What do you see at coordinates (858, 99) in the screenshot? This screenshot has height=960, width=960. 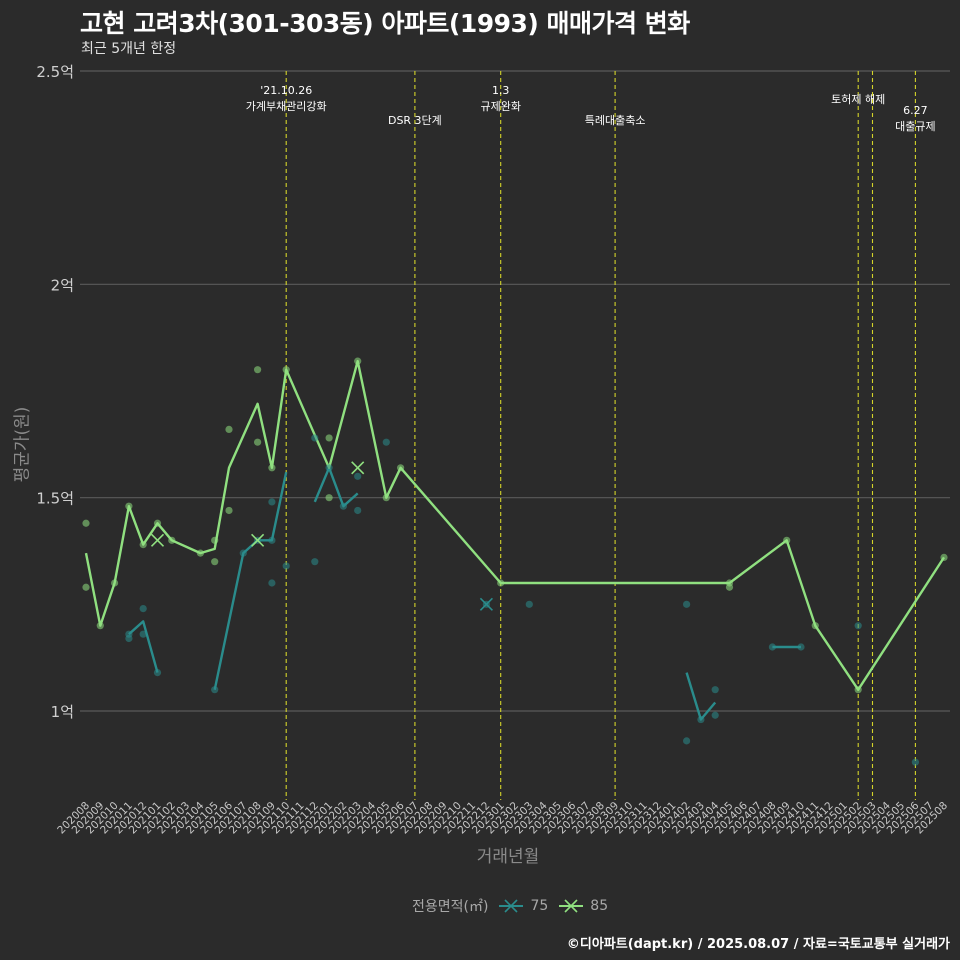 I see `event-label: 토허제 해제` at bounding box center [858, 99].